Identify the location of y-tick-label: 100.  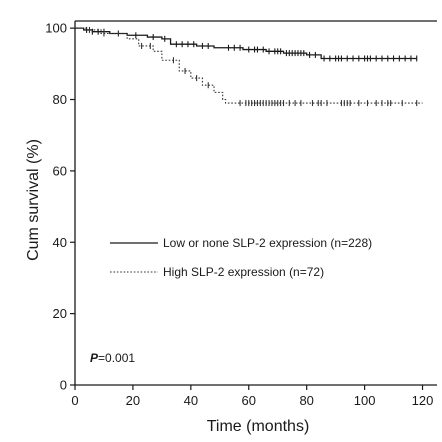
(56, 28).